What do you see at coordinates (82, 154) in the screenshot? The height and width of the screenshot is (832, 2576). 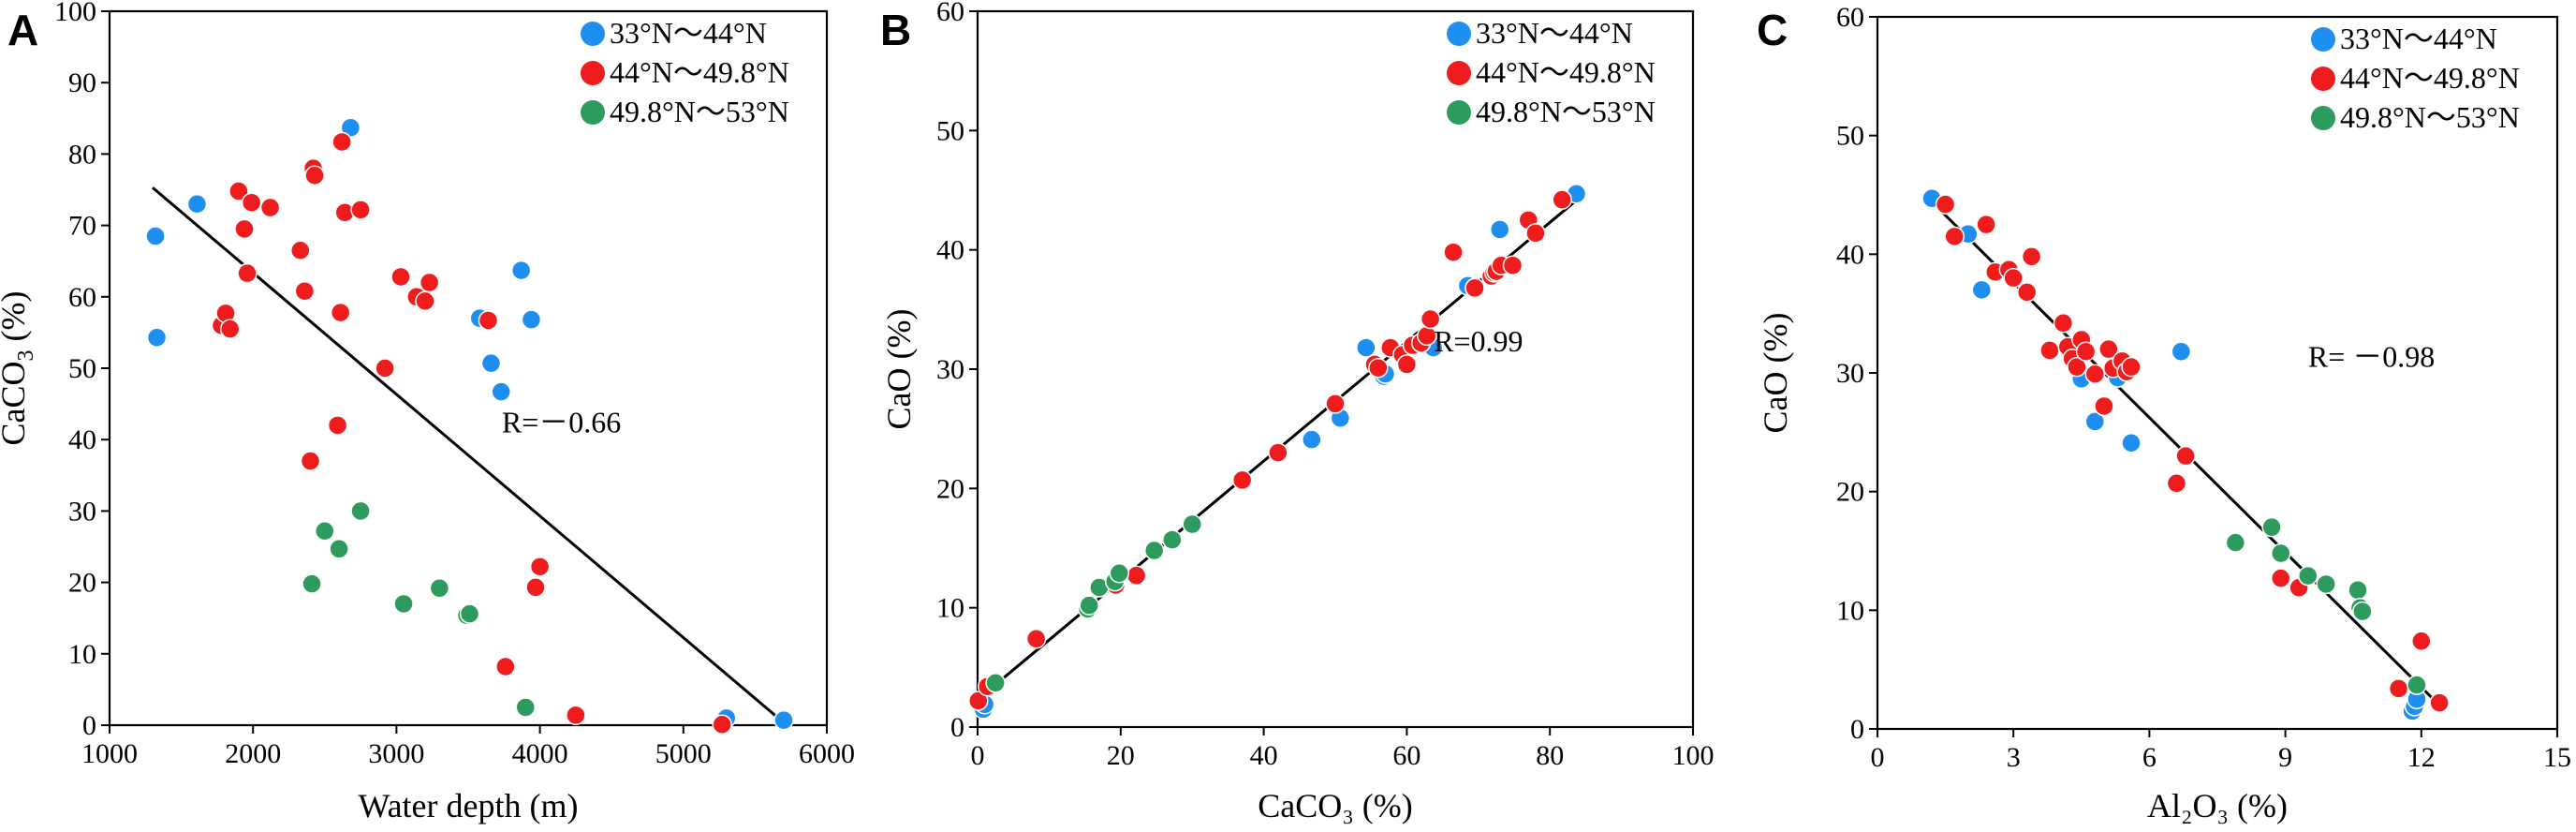 I see `y-tick-label: 80` at bounding box center [82, 154].